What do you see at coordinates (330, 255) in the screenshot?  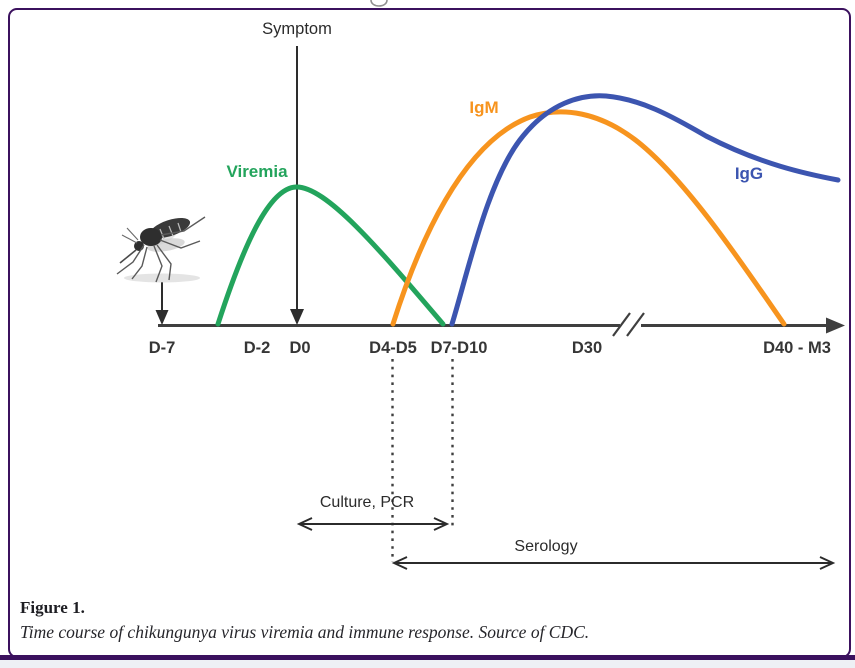 I see `viremia-curve` at bounding box center [330, 255].